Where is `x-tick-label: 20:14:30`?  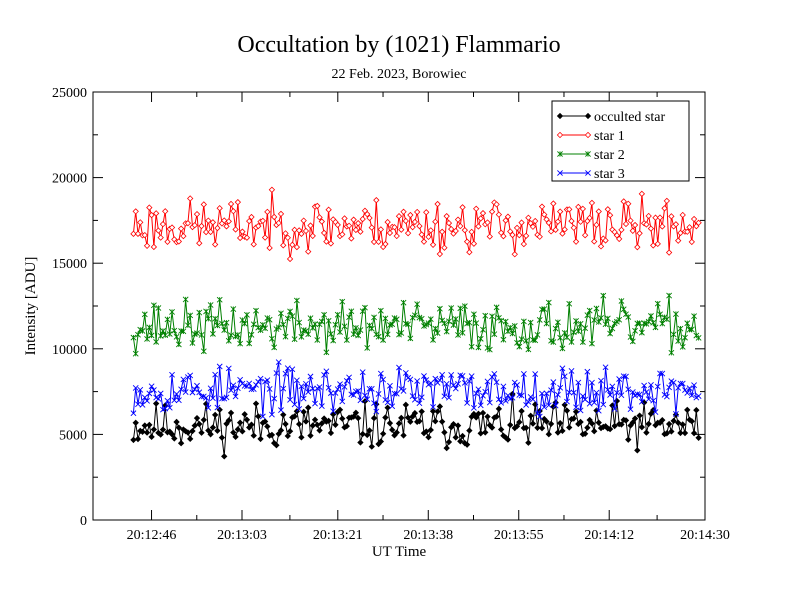
x-tick-label: 20:14:30 is located at coordinates (705, 535).